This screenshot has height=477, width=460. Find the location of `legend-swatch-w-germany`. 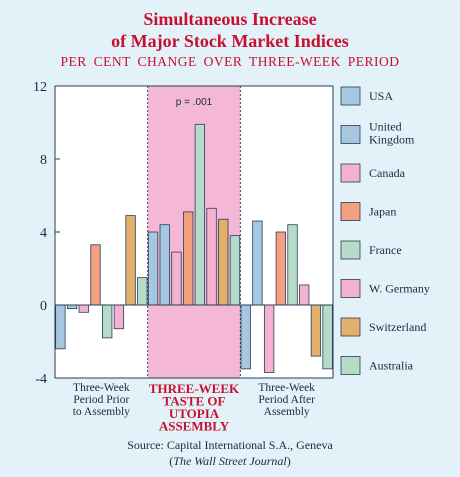

legend-swatch-w-germany is located at coordinates (350, 288).